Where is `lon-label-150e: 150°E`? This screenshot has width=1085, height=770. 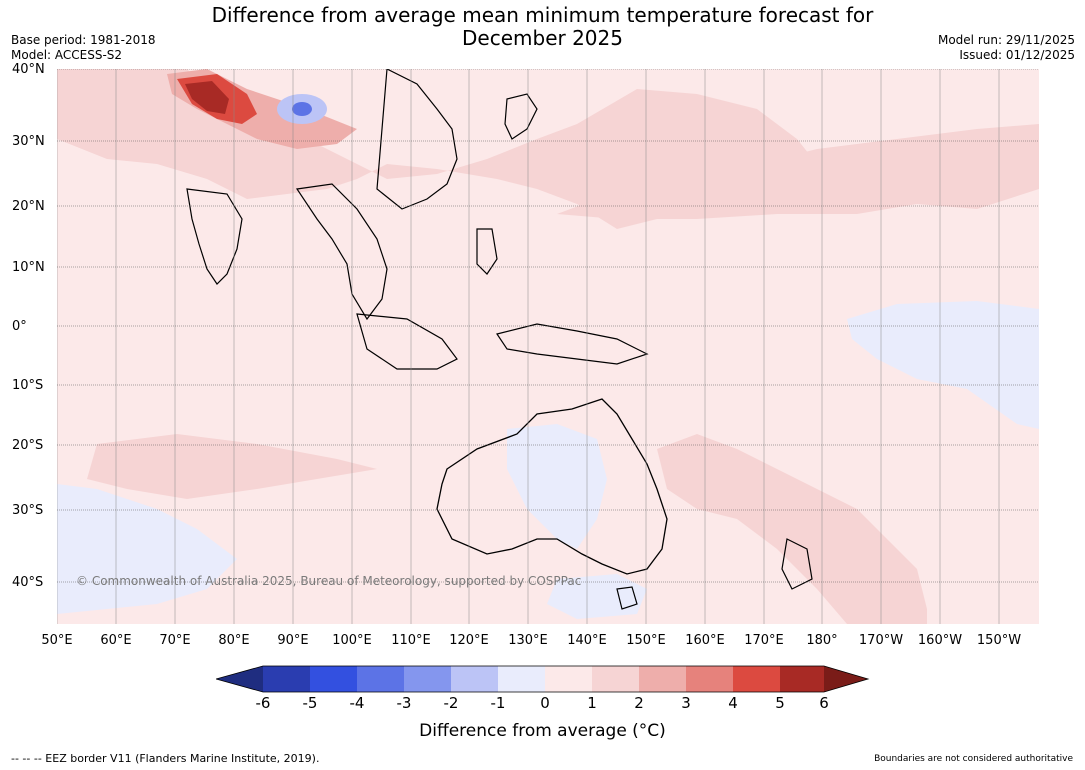
lon-label-150e: 150°E is located at coordinates (646, 640).